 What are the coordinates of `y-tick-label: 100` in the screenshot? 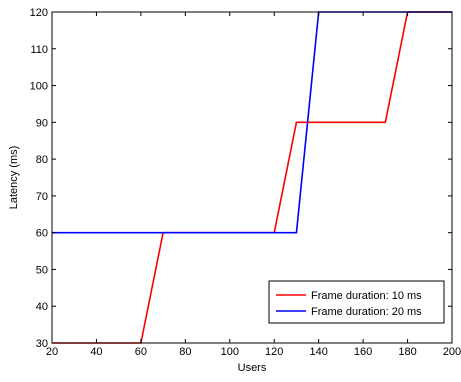 It's located at (39, 87).